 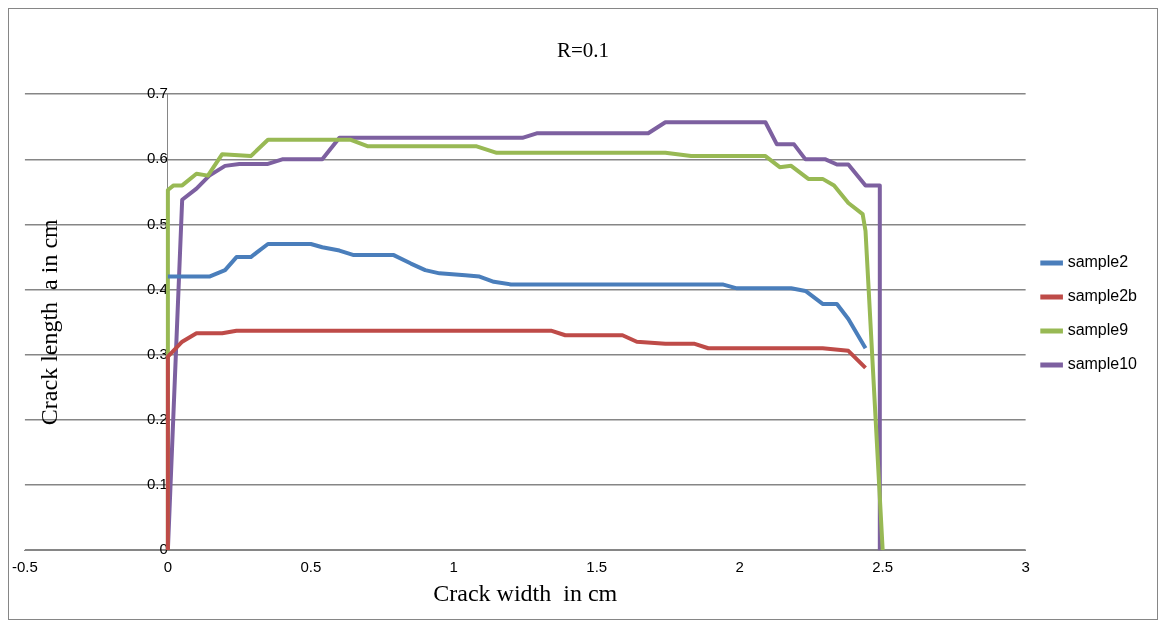 I want to click on x-tick-label: 0.5, so click(x=311, y=567).